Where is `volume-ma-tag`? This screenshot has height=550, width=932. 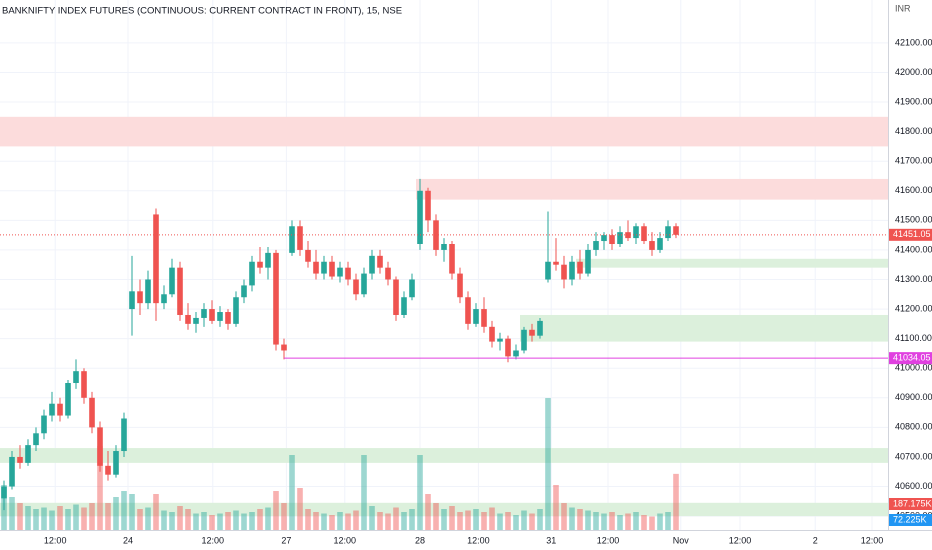 volume-ma-tag is located at coordinates (910, 520).